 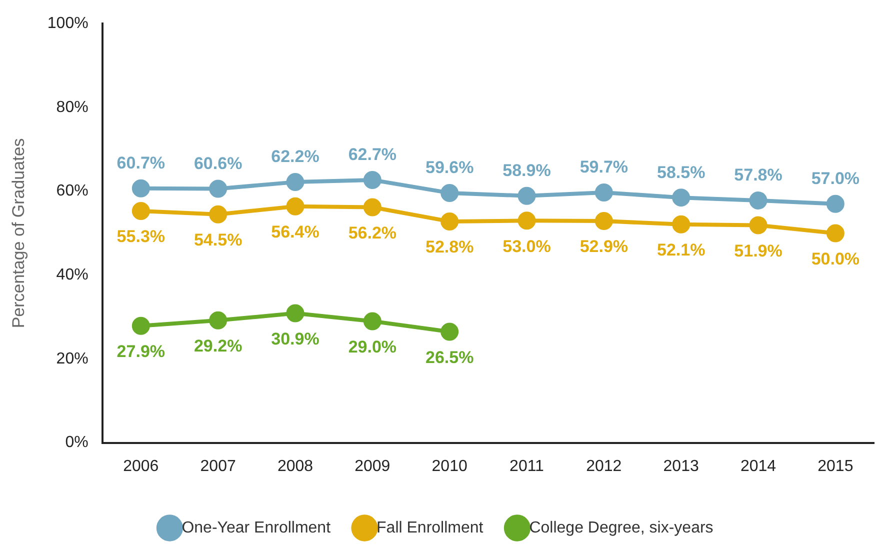 What do you see at coordinates (372, 346) in the screenshot?
I see `data-label: 29.0%` at bounding box center [372, 346].